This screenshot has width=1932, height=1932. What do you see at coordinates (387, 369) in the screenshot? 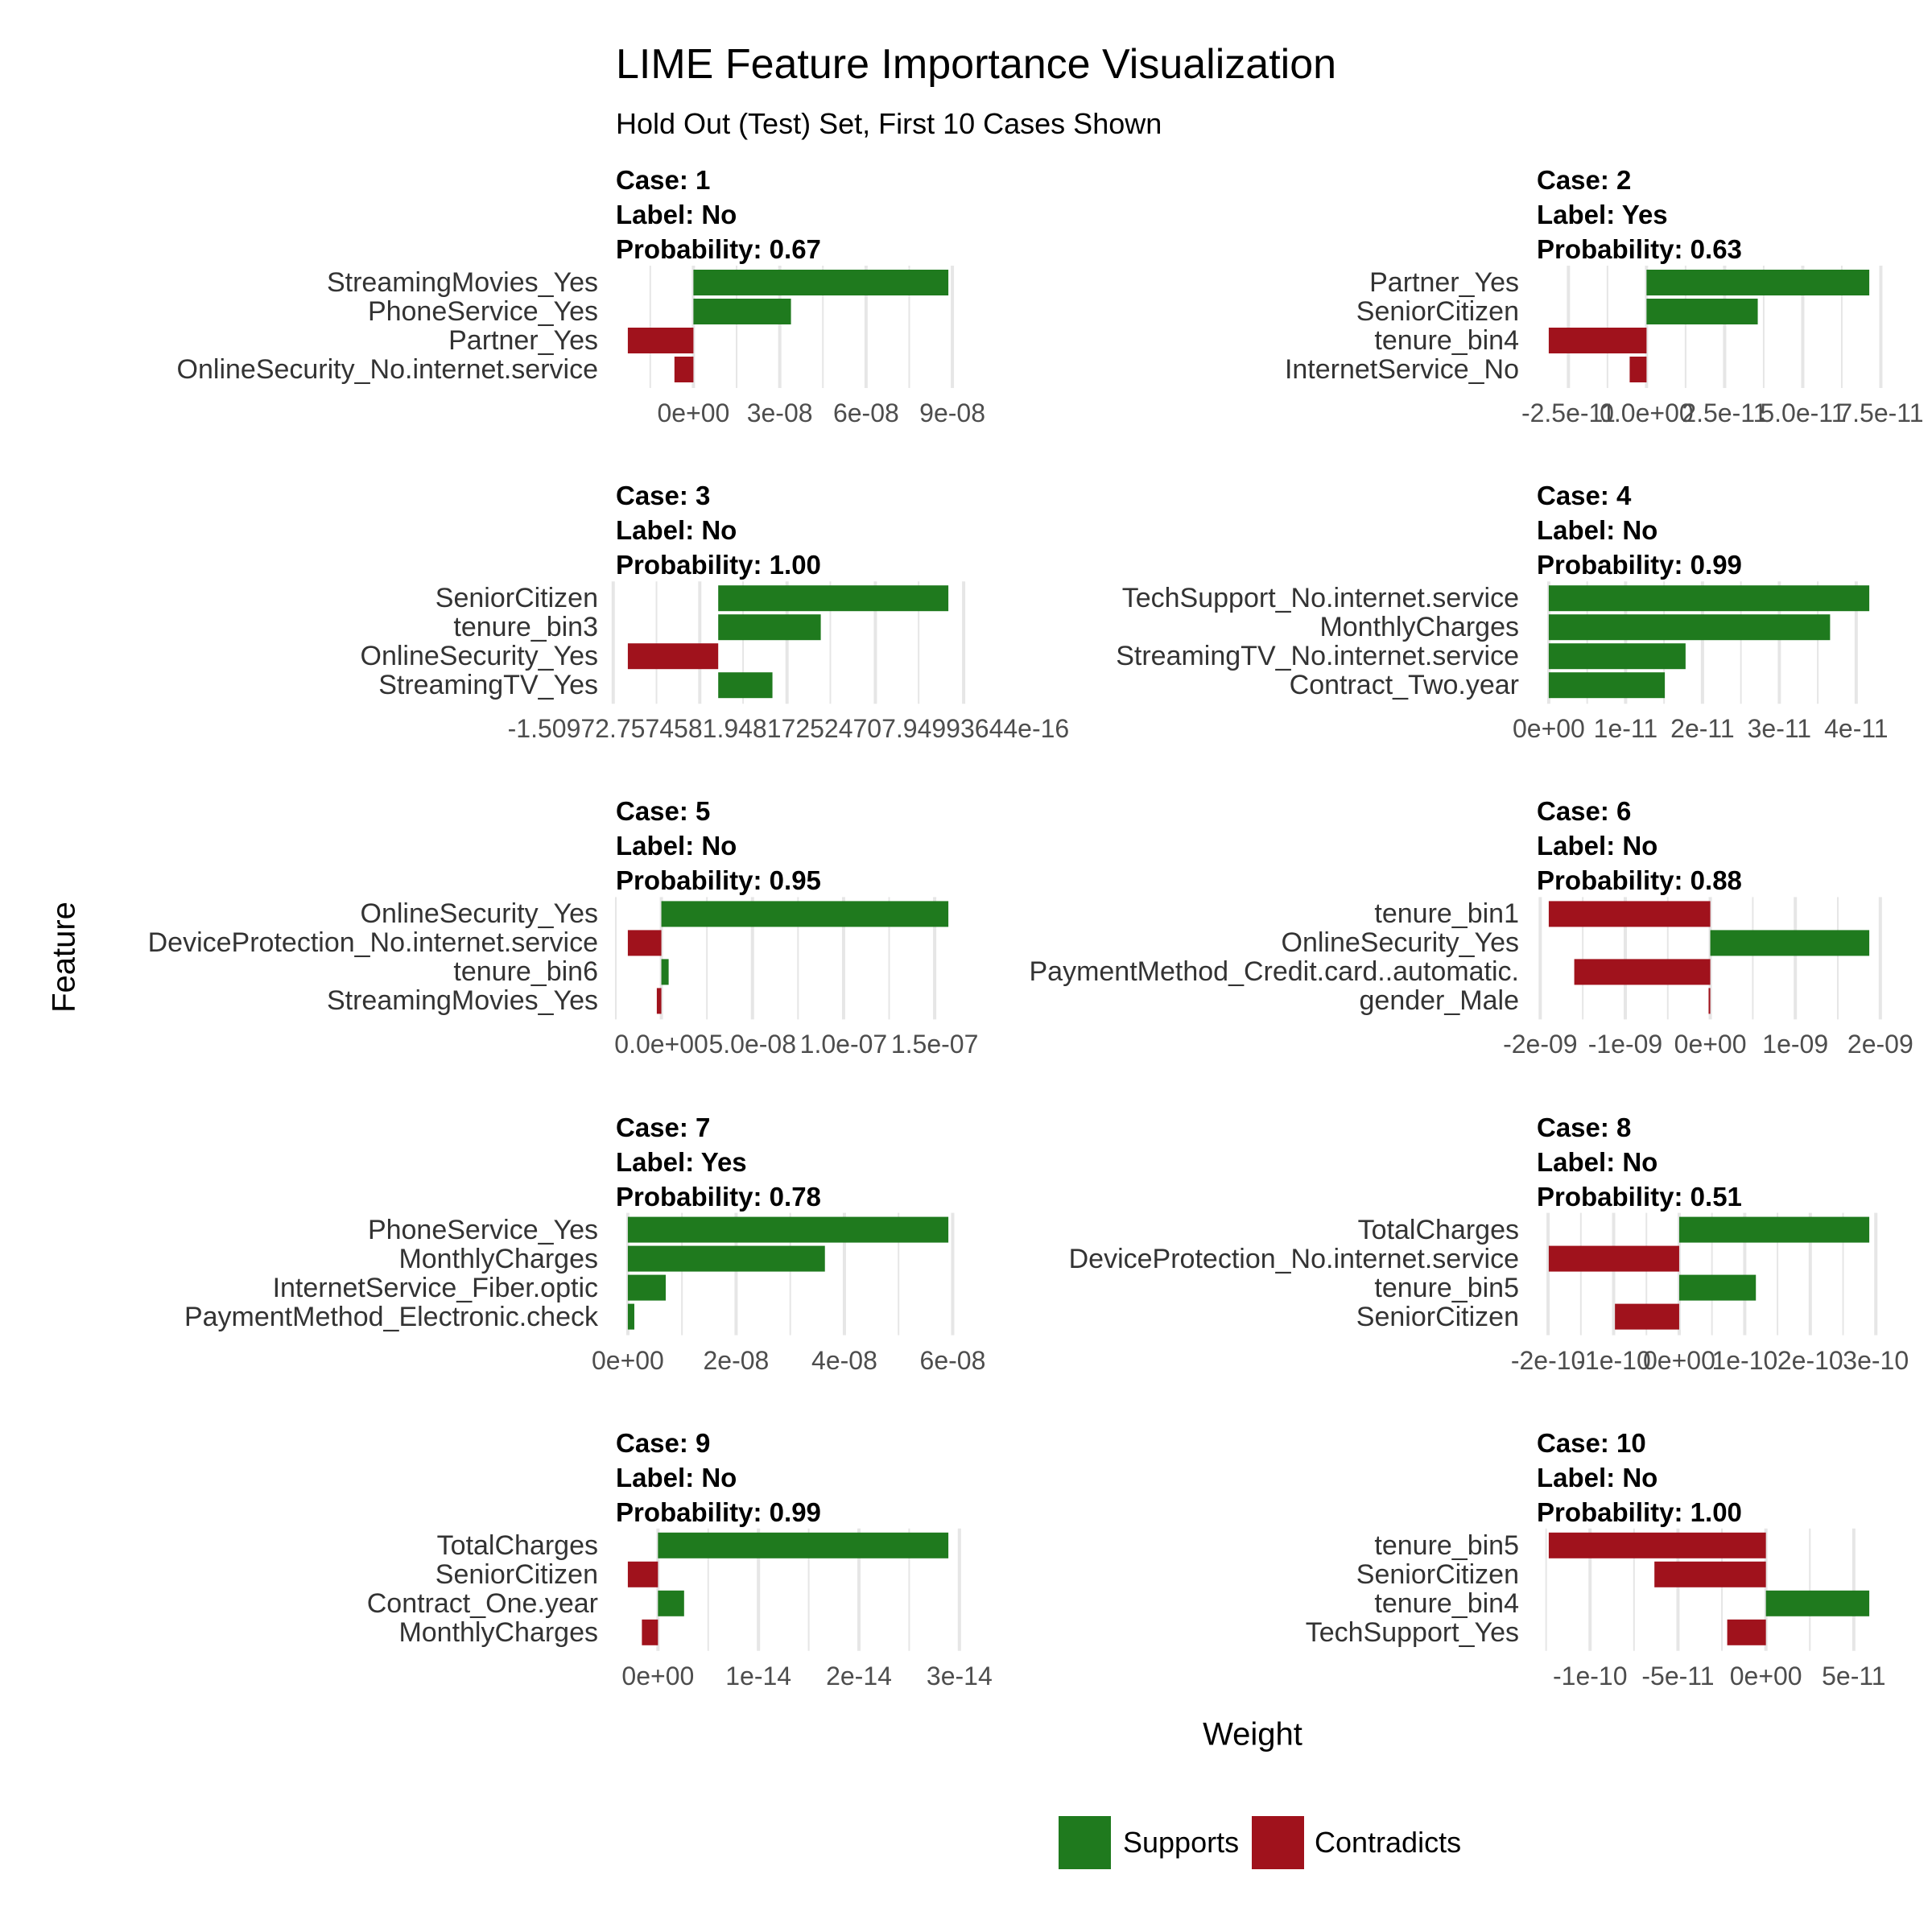
I see `feature-label: OnlineSecurity_No.internet.service` at bounding box center [387, 369].